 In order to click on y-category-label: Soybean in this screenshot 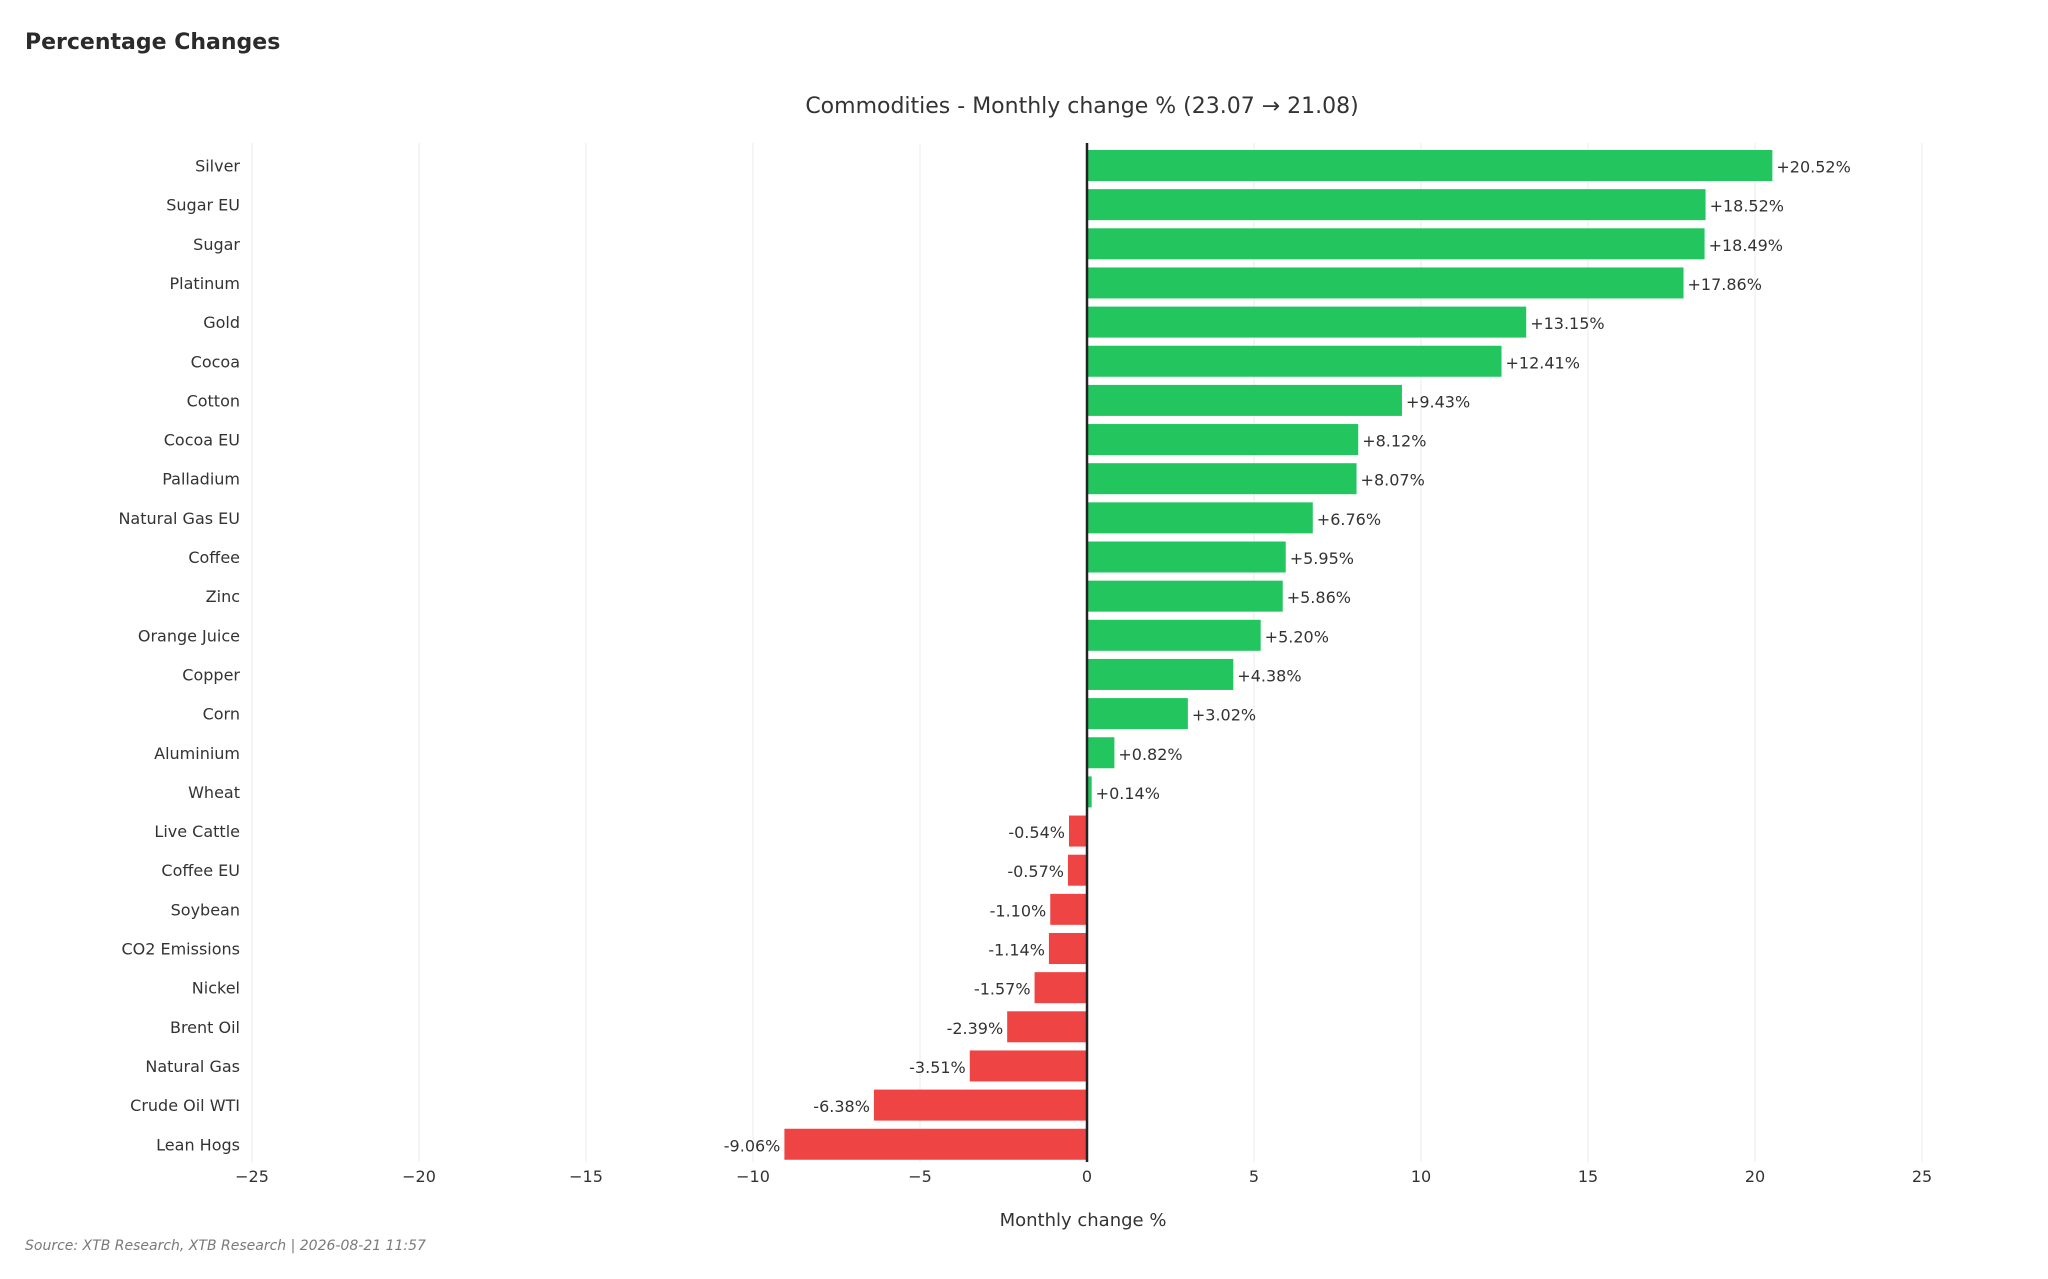, I will do `click(205, 909)`.